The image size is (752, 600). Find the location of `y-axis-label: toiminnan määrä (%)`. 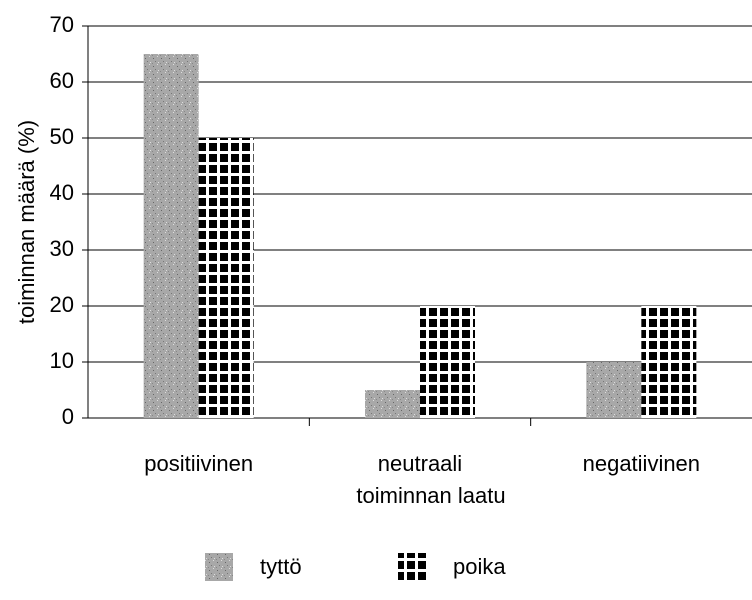

y-axis-label: toiminnan määrä (%) is located at coordinates (26, 222).